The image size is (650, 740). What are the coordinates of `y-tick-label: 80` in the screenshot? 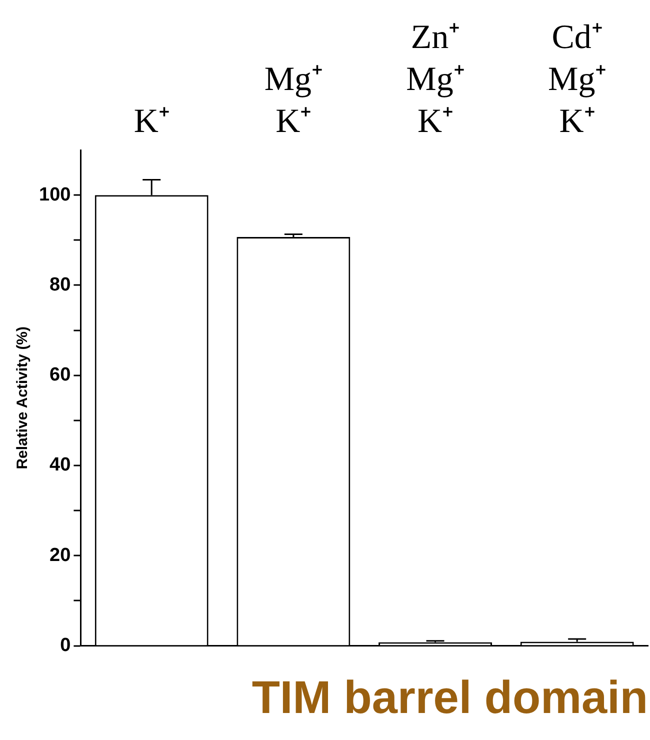 It's located at (60, 285).